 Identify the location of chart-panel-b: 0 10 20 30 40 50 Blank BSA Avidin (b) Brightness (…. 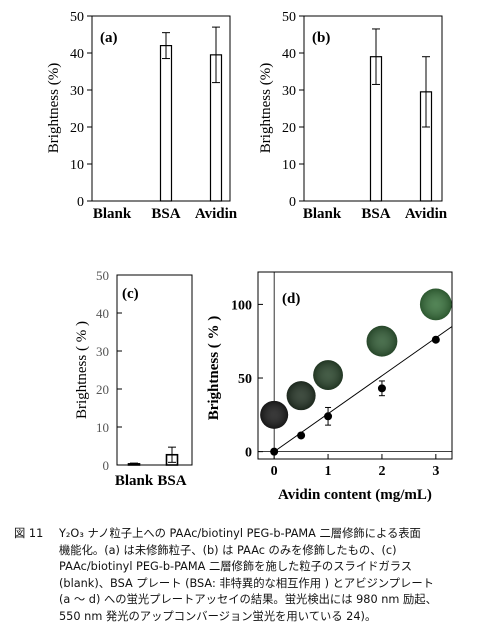
(353, 116).